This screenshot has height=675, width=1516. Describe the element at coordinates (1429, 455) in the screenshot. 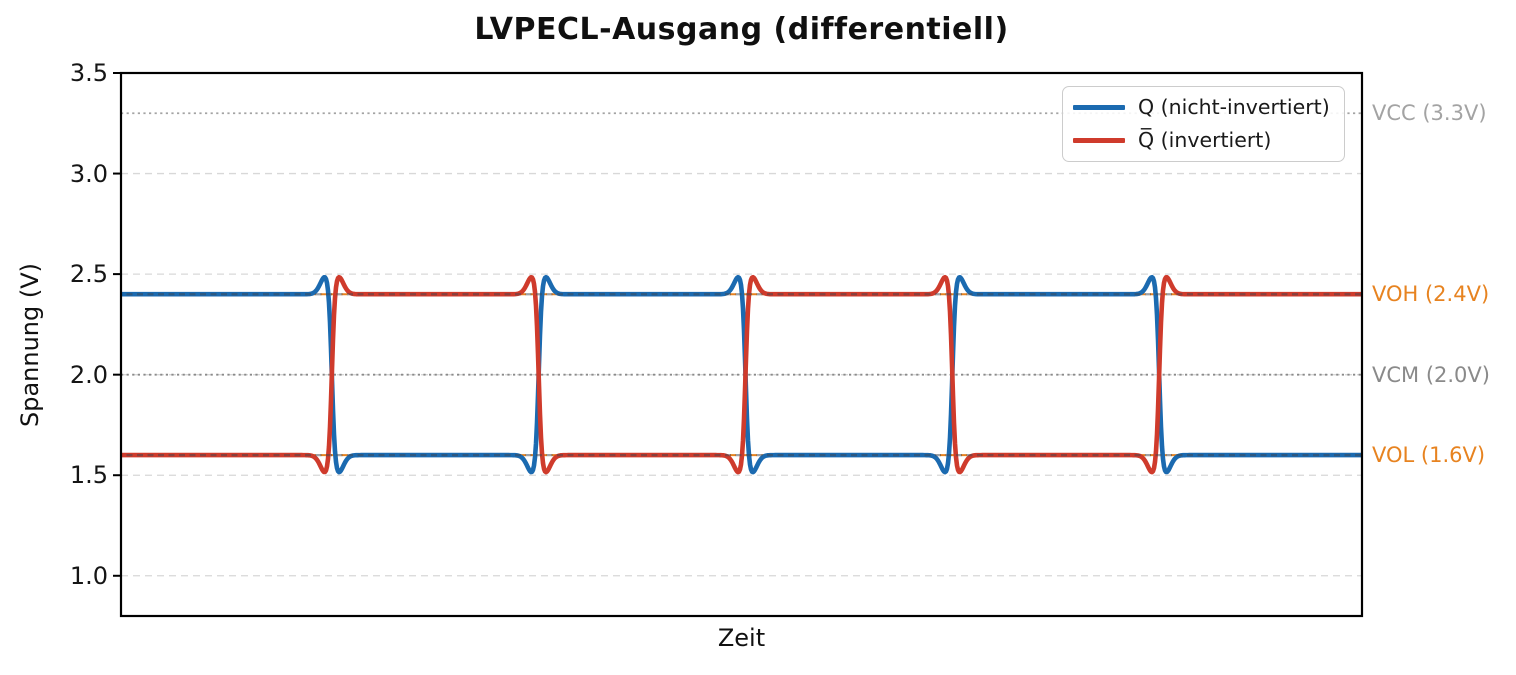

I see `reference-label-vol: VOL (1.6V)` at that location.